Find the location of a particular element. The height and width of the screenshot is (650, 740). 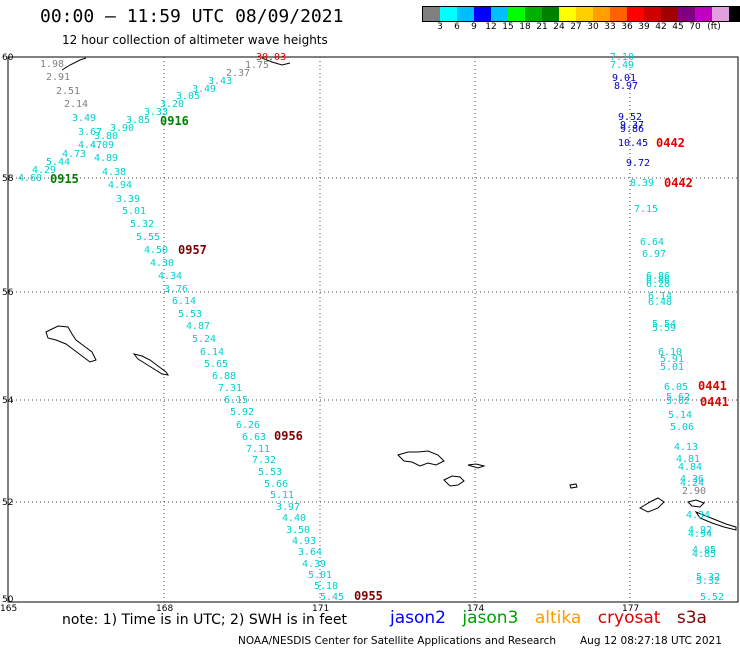

legend-tick-label: 3 is located at coordinates (440, 27).